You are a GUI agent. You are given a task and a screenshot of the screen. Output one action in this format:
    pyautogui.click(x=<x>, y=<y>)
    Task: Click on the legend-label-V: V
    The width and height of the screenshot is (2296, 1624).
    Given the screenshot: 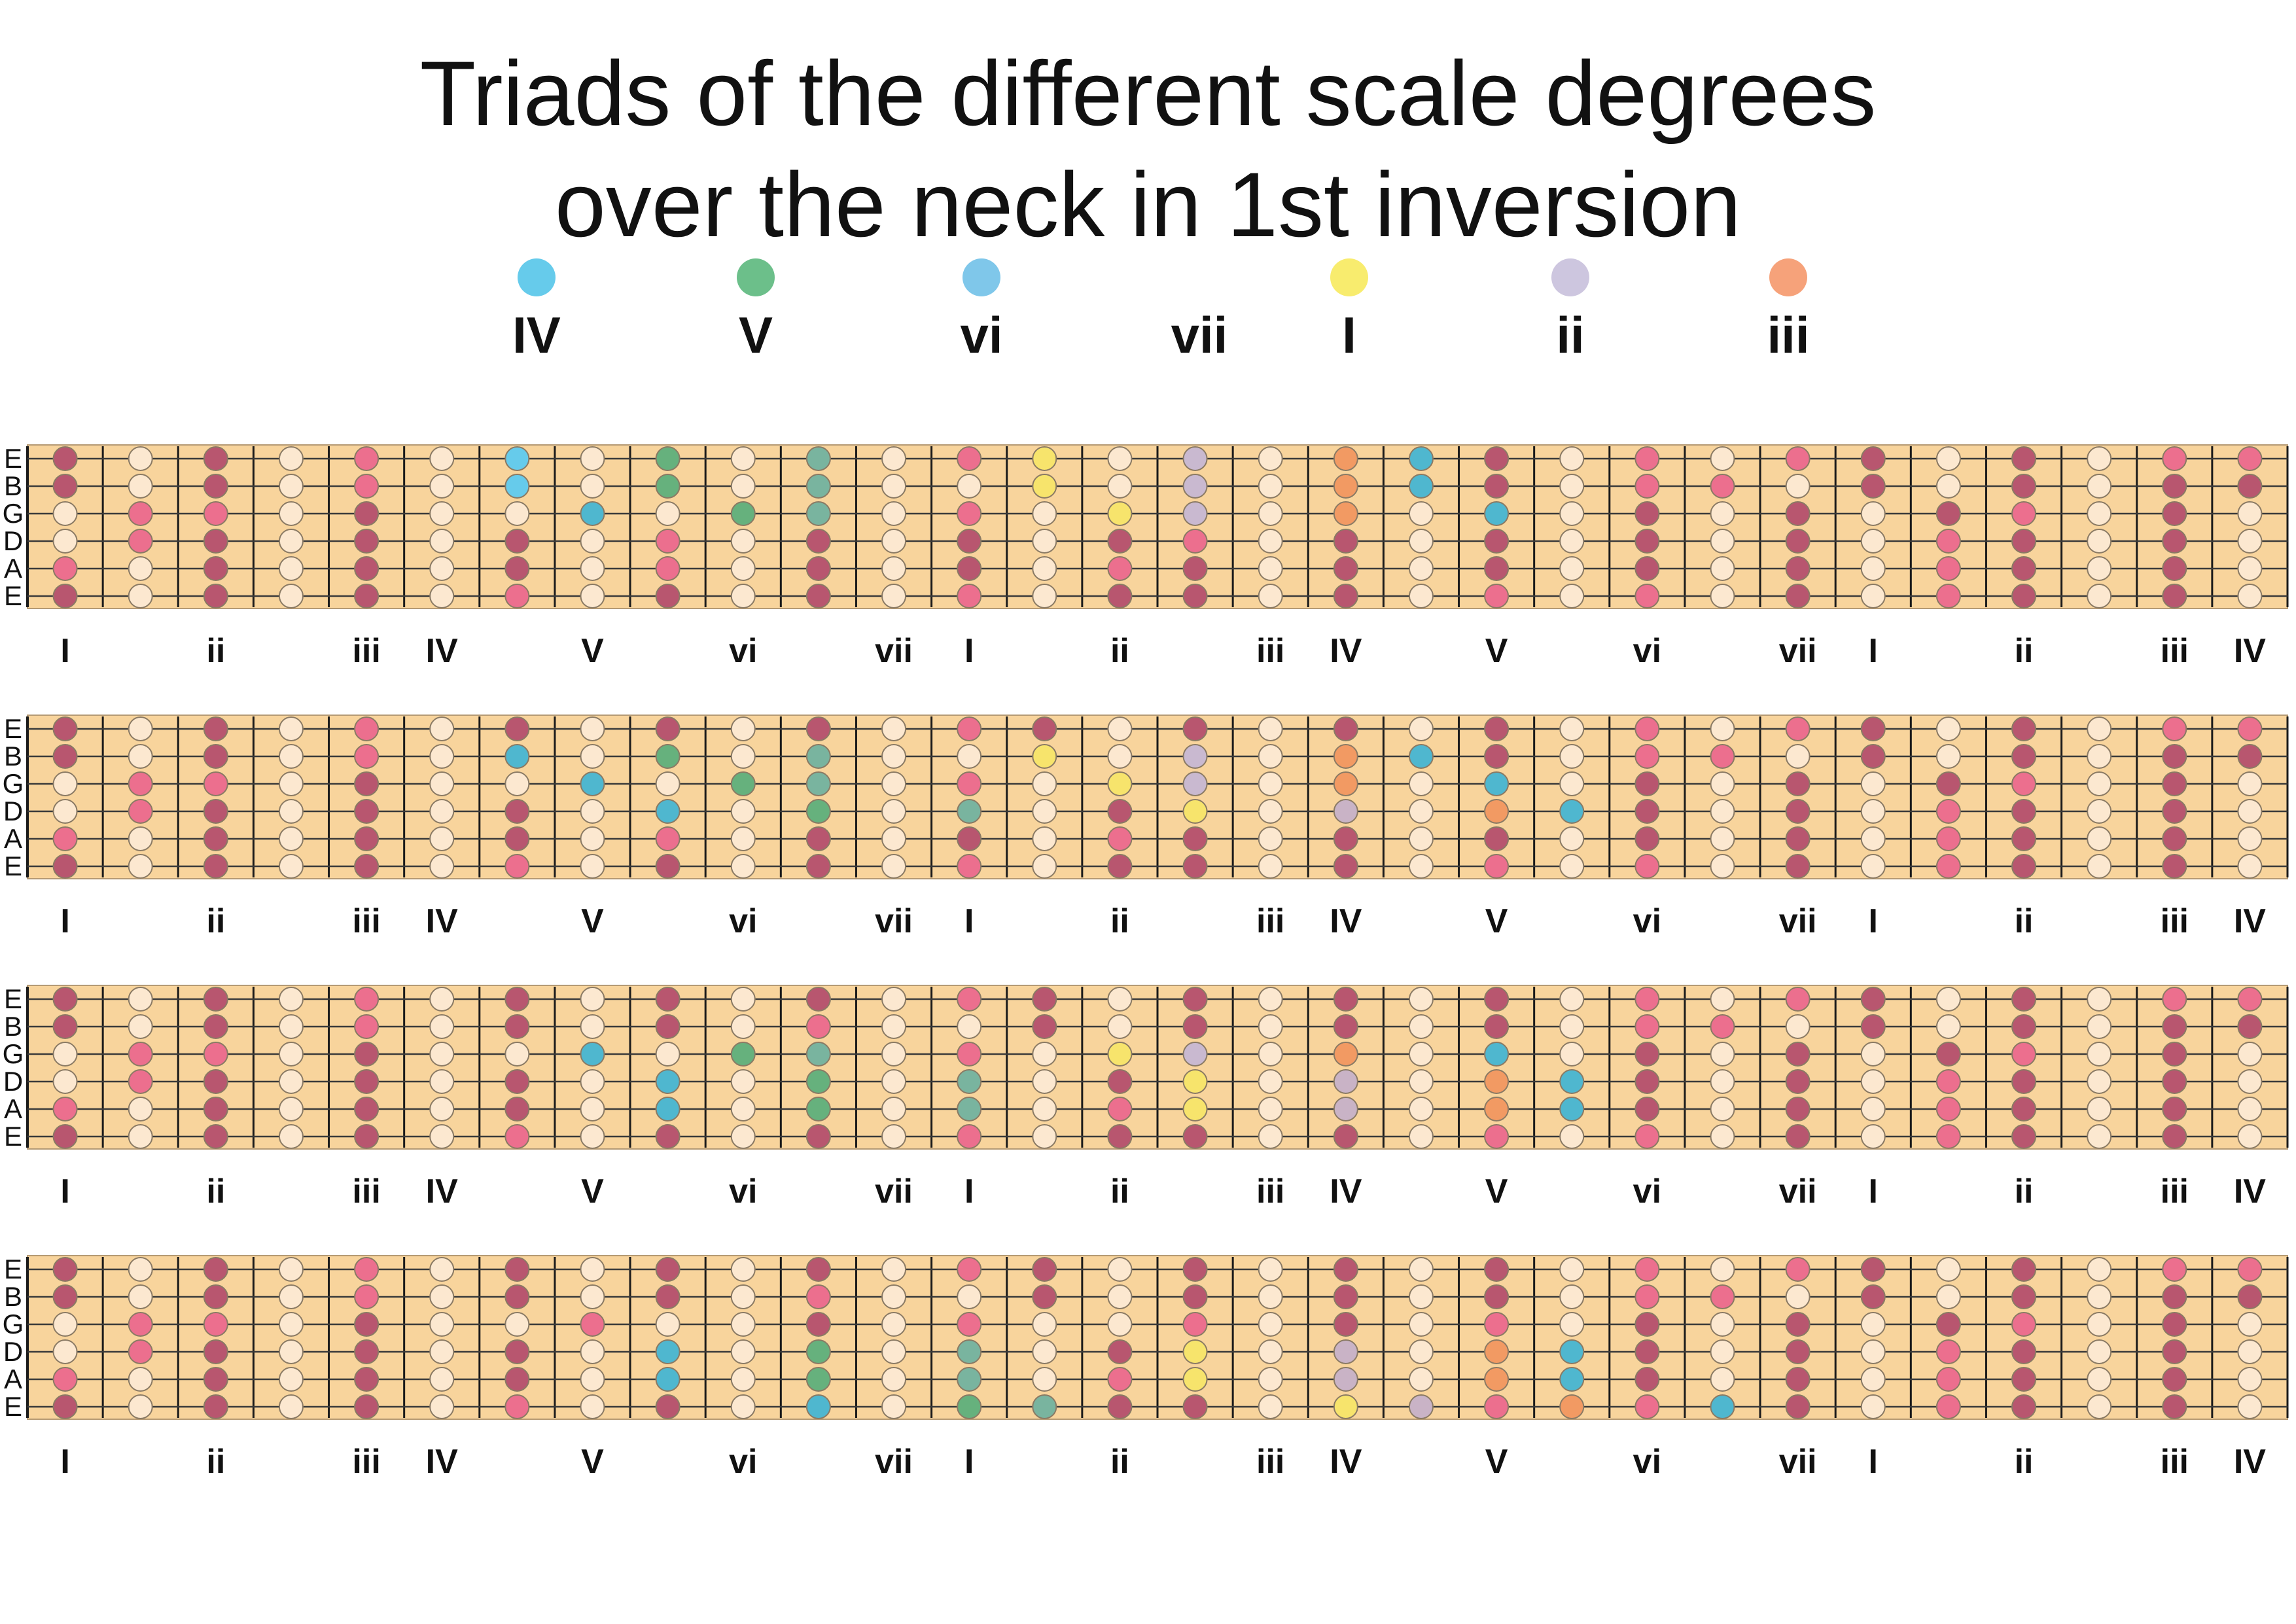 What is the action you would take?
    pyautogui.click(x=755, y=335)
    